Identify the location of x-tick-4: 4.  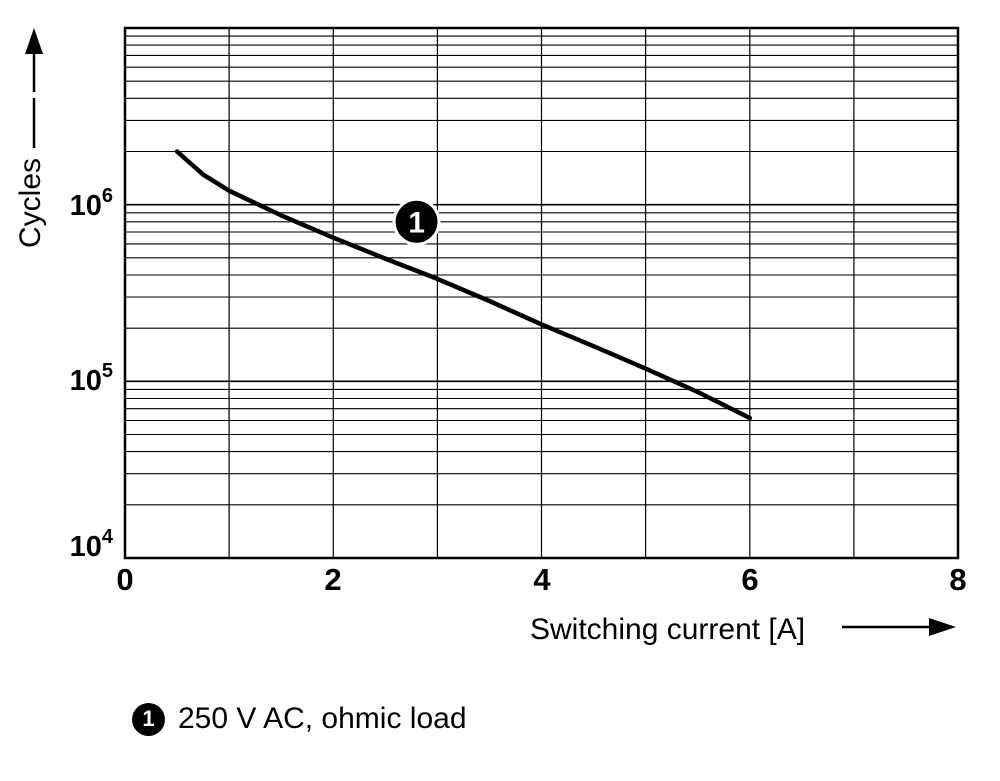
(542, 579).